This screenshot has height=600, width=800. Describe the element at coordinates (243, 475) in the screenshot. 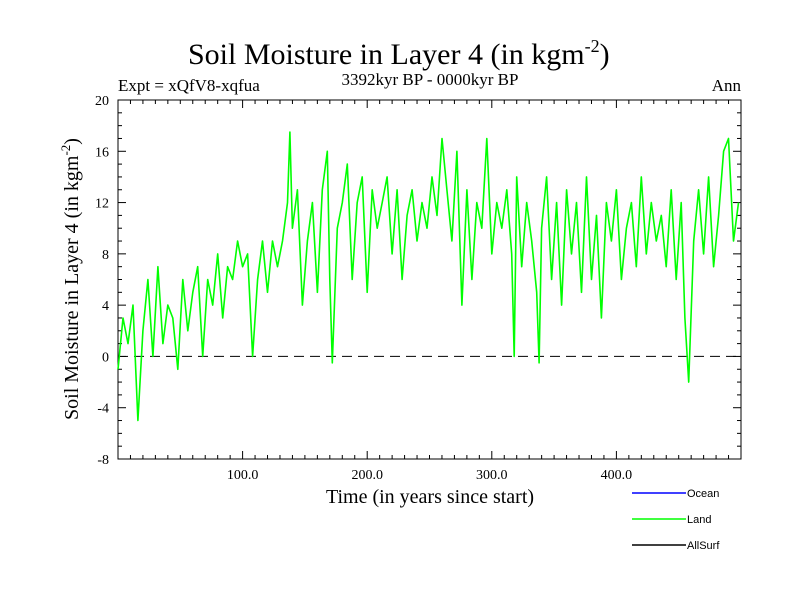

I see `x-tick-label: 100.0` at that location.